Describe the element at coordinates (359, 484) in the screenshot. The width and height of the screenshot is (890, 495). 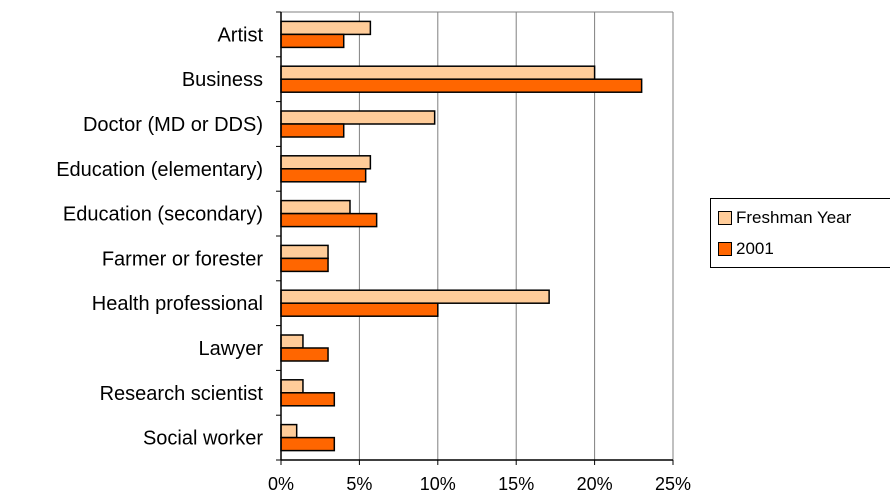
I see `x-tick-label-5: 5%` at that location.